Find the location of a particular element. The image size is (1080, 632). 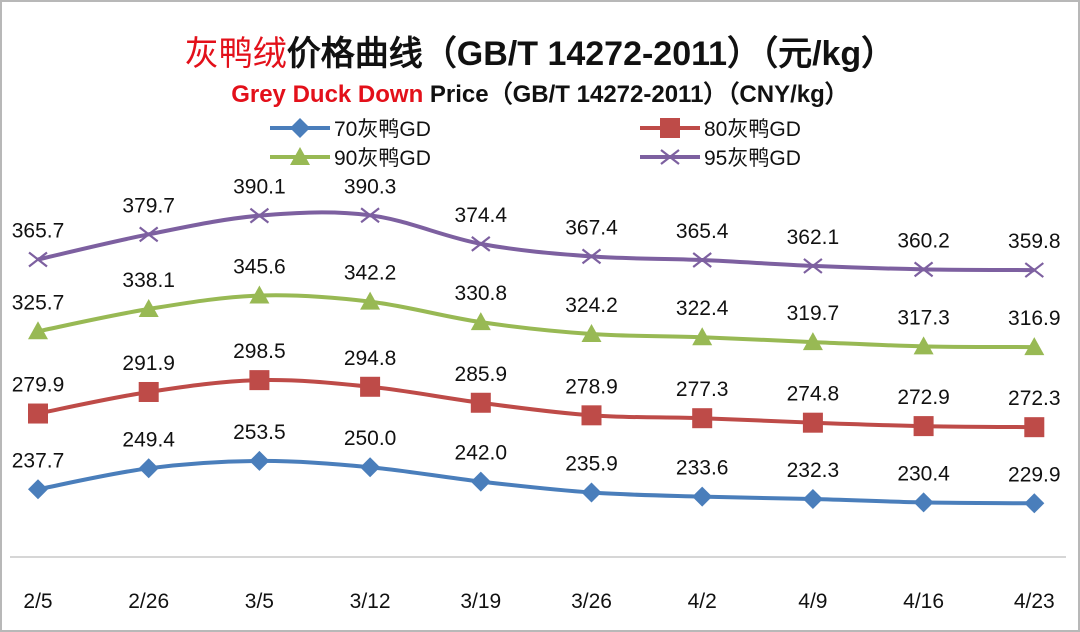

data-label: 390.1 is located at coordinates (259, 187).